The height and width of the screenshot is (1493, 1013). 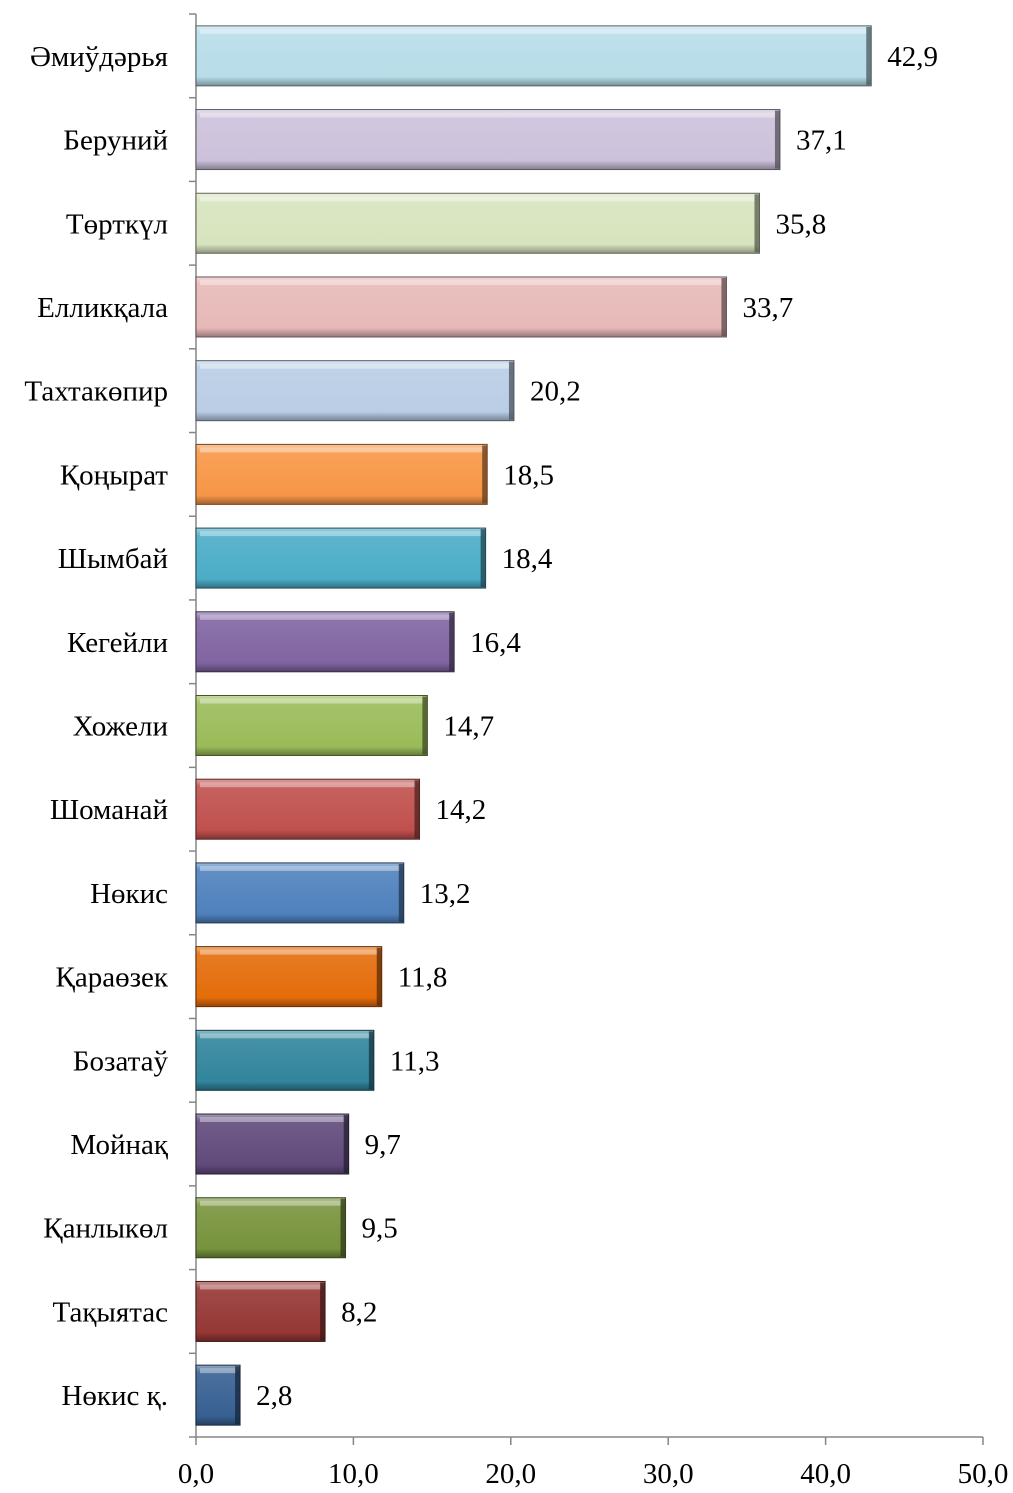 What do you see at coordinates (668, 1474) in the screenshot?
I see `x-tick-label: 30,0` at bounding box center [668, 1474].